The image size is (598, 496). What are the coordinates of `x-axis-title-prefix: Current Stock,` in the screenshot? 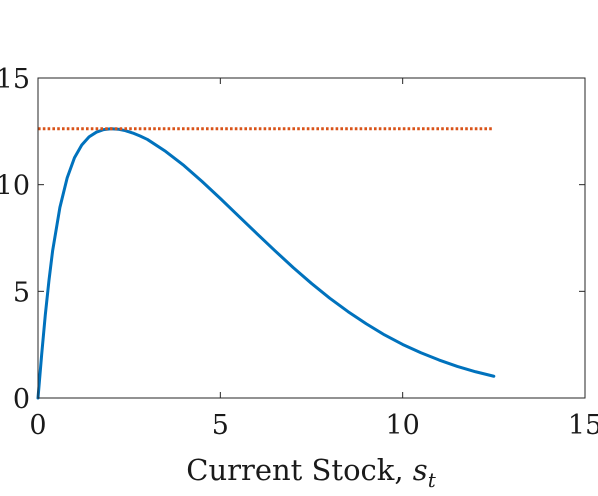 It's located at (299, 470).